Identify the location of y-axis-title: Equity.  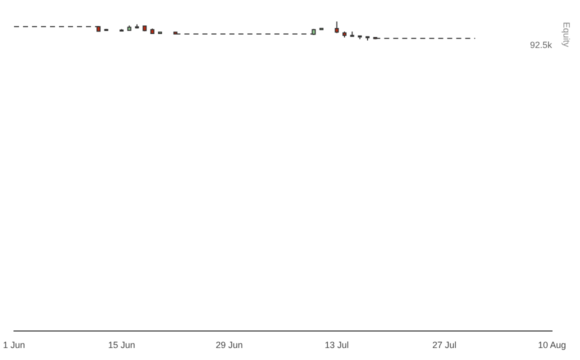
(567, 35).